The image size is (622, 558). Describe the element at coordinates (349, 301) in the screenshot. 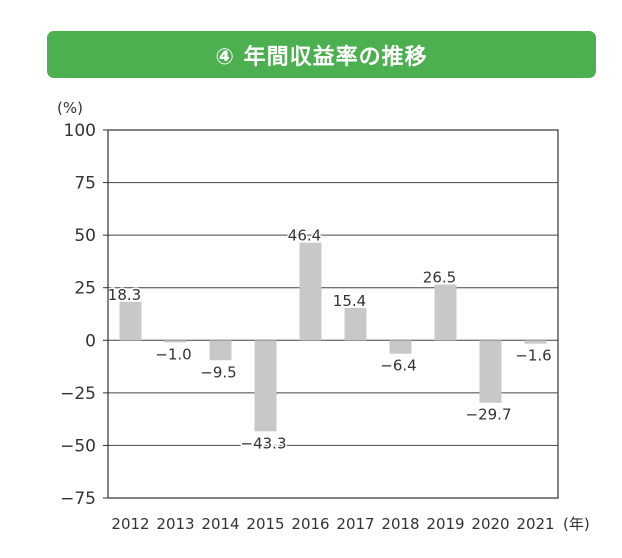

I see `data-label: 15.4` at that location.